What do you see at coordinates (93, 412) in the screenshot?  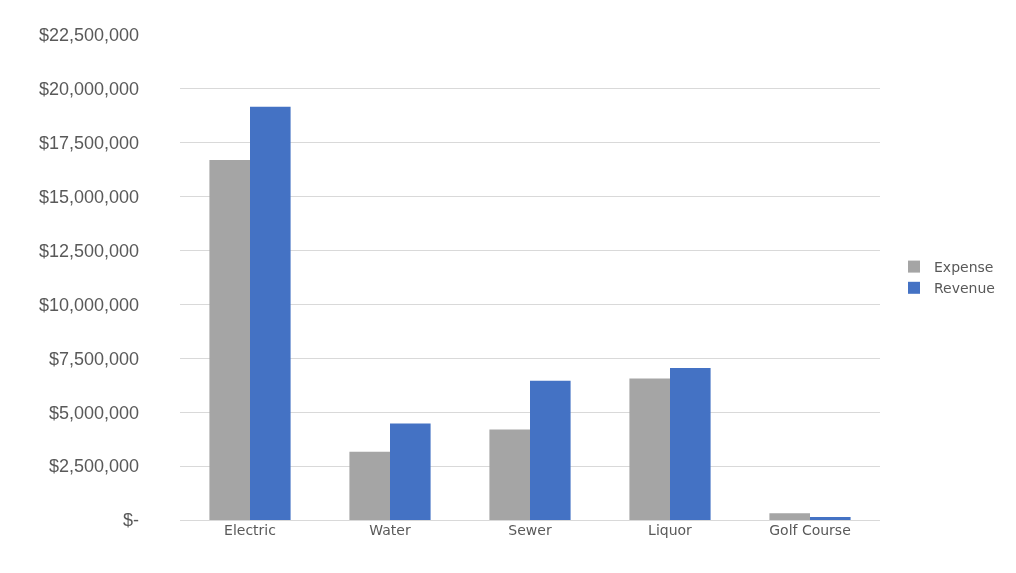 I see `y-tick-label: $5,000,000` at bounding box center [93, 412].